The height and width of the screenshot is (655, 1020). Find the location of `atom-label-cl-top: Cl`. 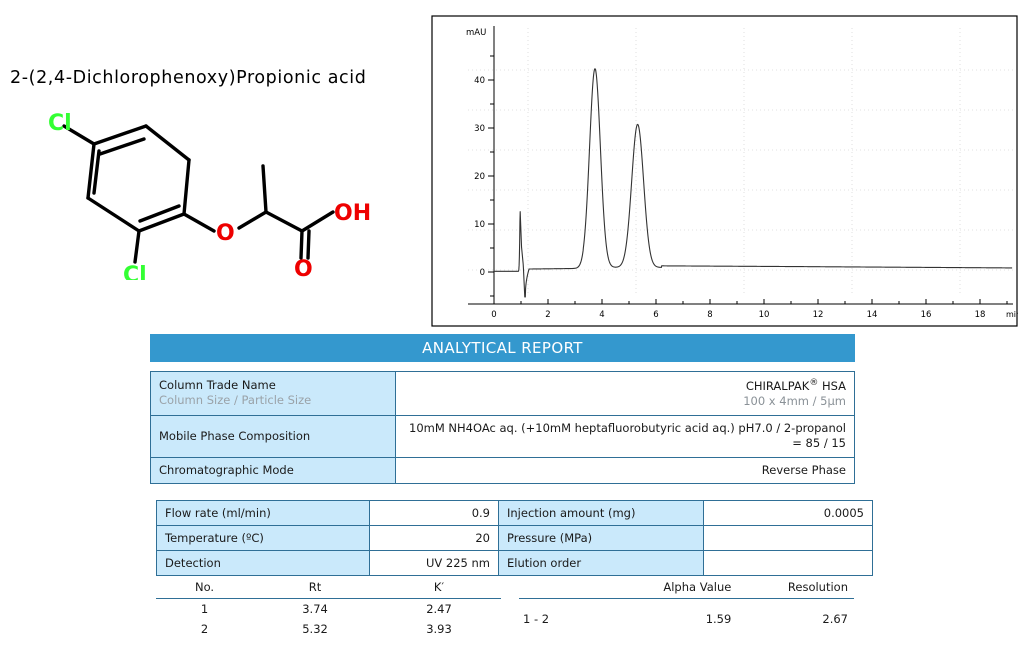

atom-label-cl-top: Cl is located at coordinates (60, 123).